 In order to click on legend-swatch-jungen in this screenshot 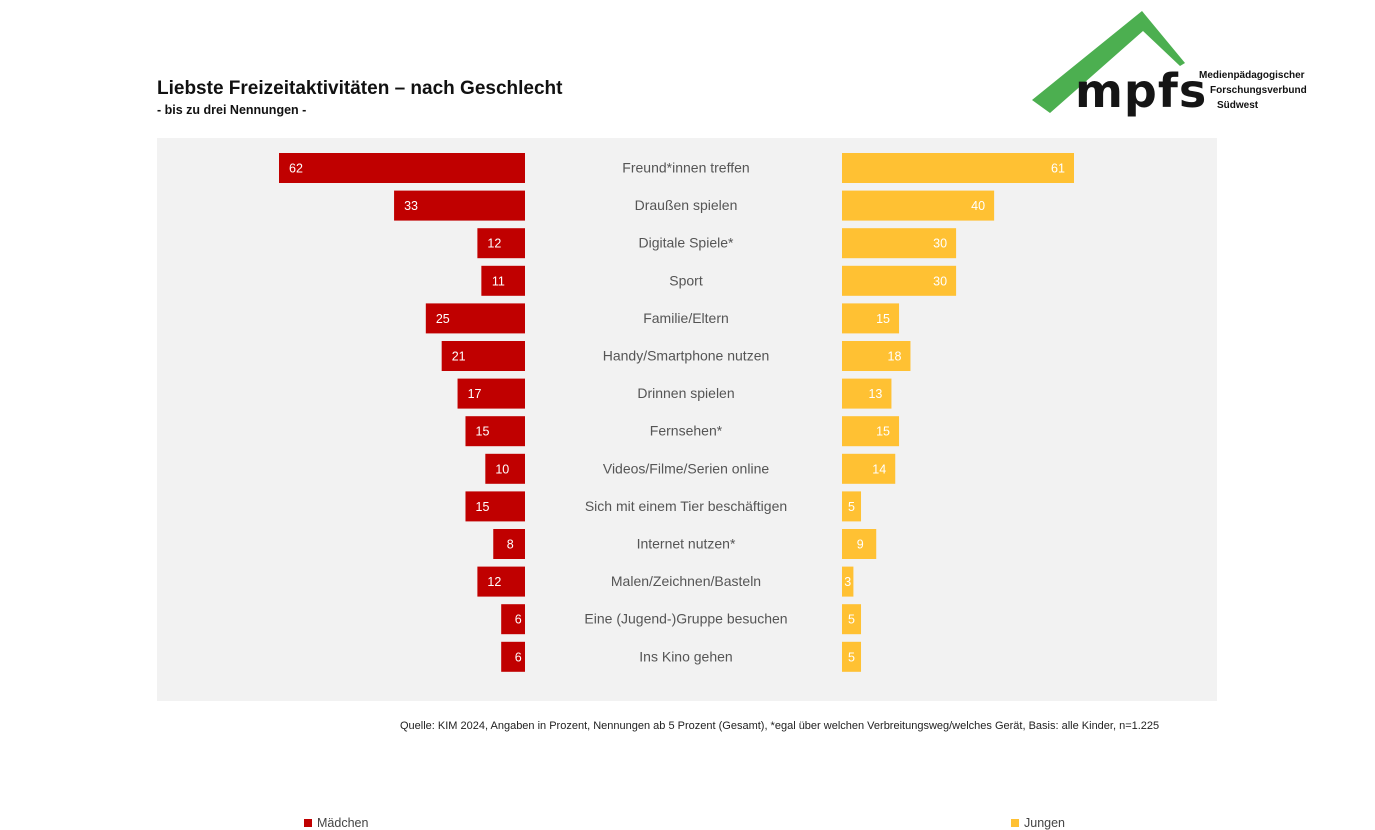, I will do `click(1015, 823)`.